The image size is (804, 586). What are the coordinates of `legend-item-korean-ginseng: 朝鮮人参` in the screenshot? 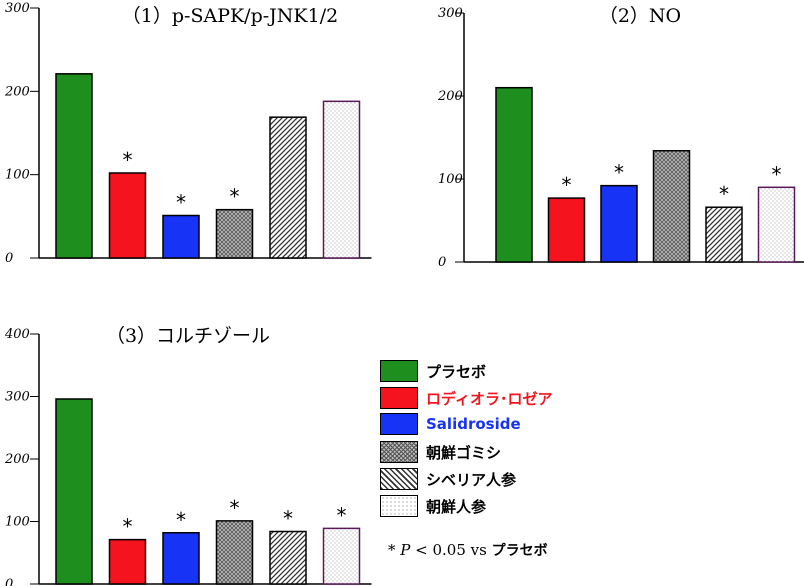 It's located at (433, 506).